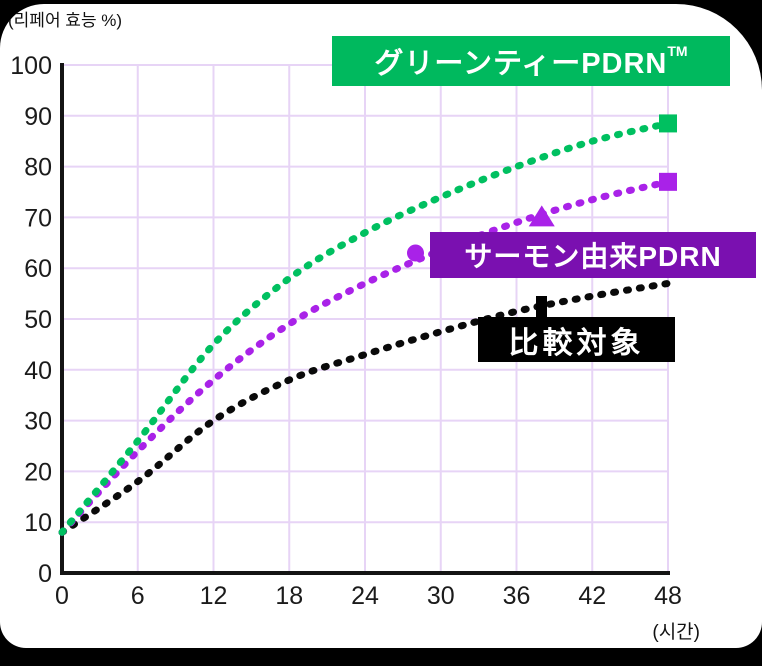  I want to click on y-tick-label: 60, so click(38, 269).